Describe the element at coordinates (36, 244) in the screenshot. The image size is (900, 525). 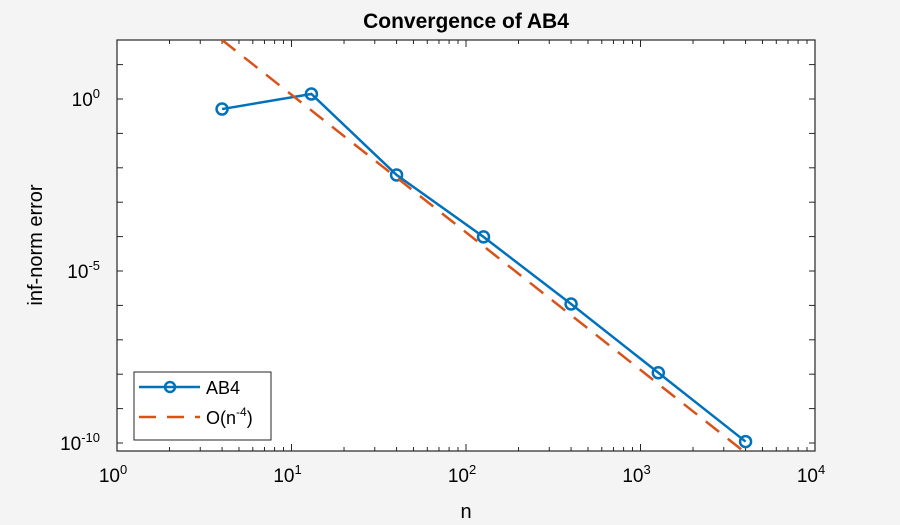
I see `y-axis-label: inf-norm error` at that location.